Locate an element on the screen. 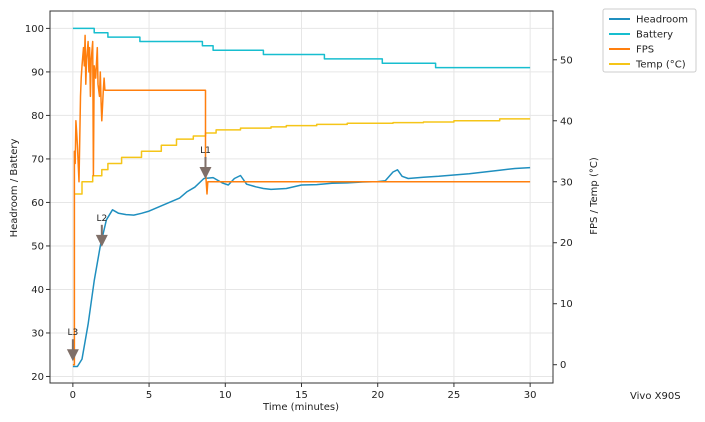 This screenshot has width=705, height=422. x-ticks: 0 5 10 15 20 25 30 is located at coordinates (303, 392).